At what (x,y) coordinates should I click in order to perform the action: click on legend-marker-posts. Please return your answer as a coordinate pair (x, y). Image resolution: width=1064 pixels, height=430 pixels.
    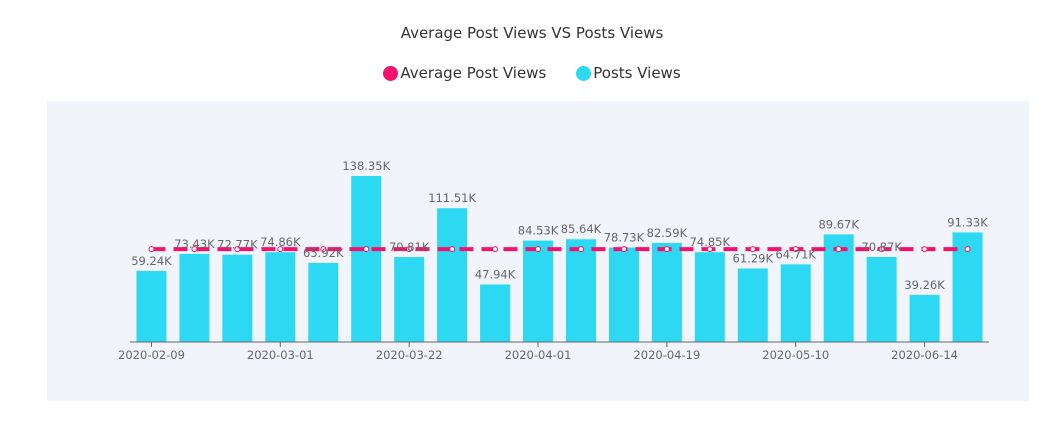
    Looking at the image, I should click on (584, 73).